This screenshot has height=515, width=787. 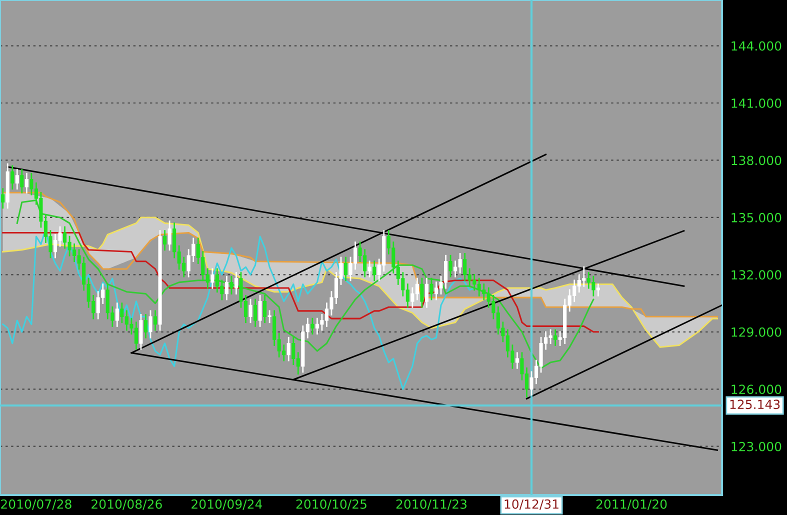 What do you see at coordinates (757, 103) in the screenshot?
I see `y-tick-label: 141.000` at bounding box center [757, 103].